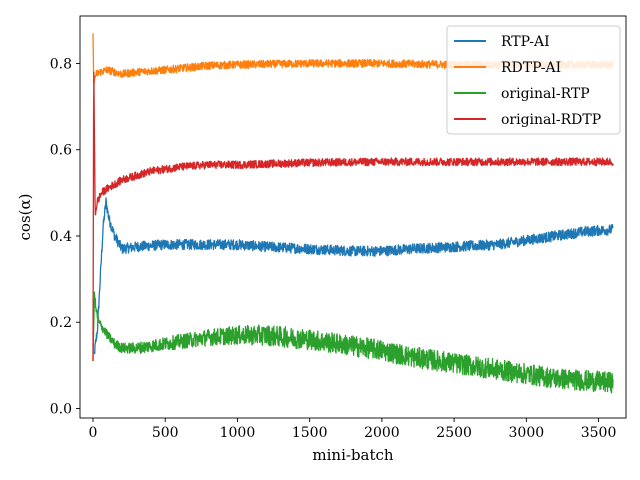 This screenshot has height=480, width=640. What do you see at coordinates (353, 455) in the screenshot?
I see `x-axis-label: mini-batch` at bounding box center [353, 455].